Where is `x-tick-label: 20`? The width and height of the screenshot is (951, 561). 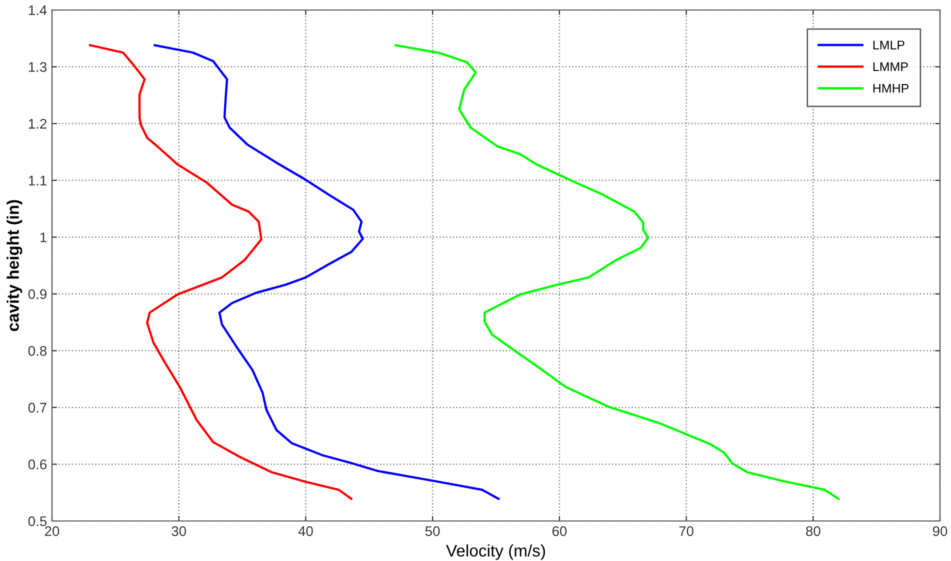 x-tick-label: 20 is located at coordinates (52, 531).